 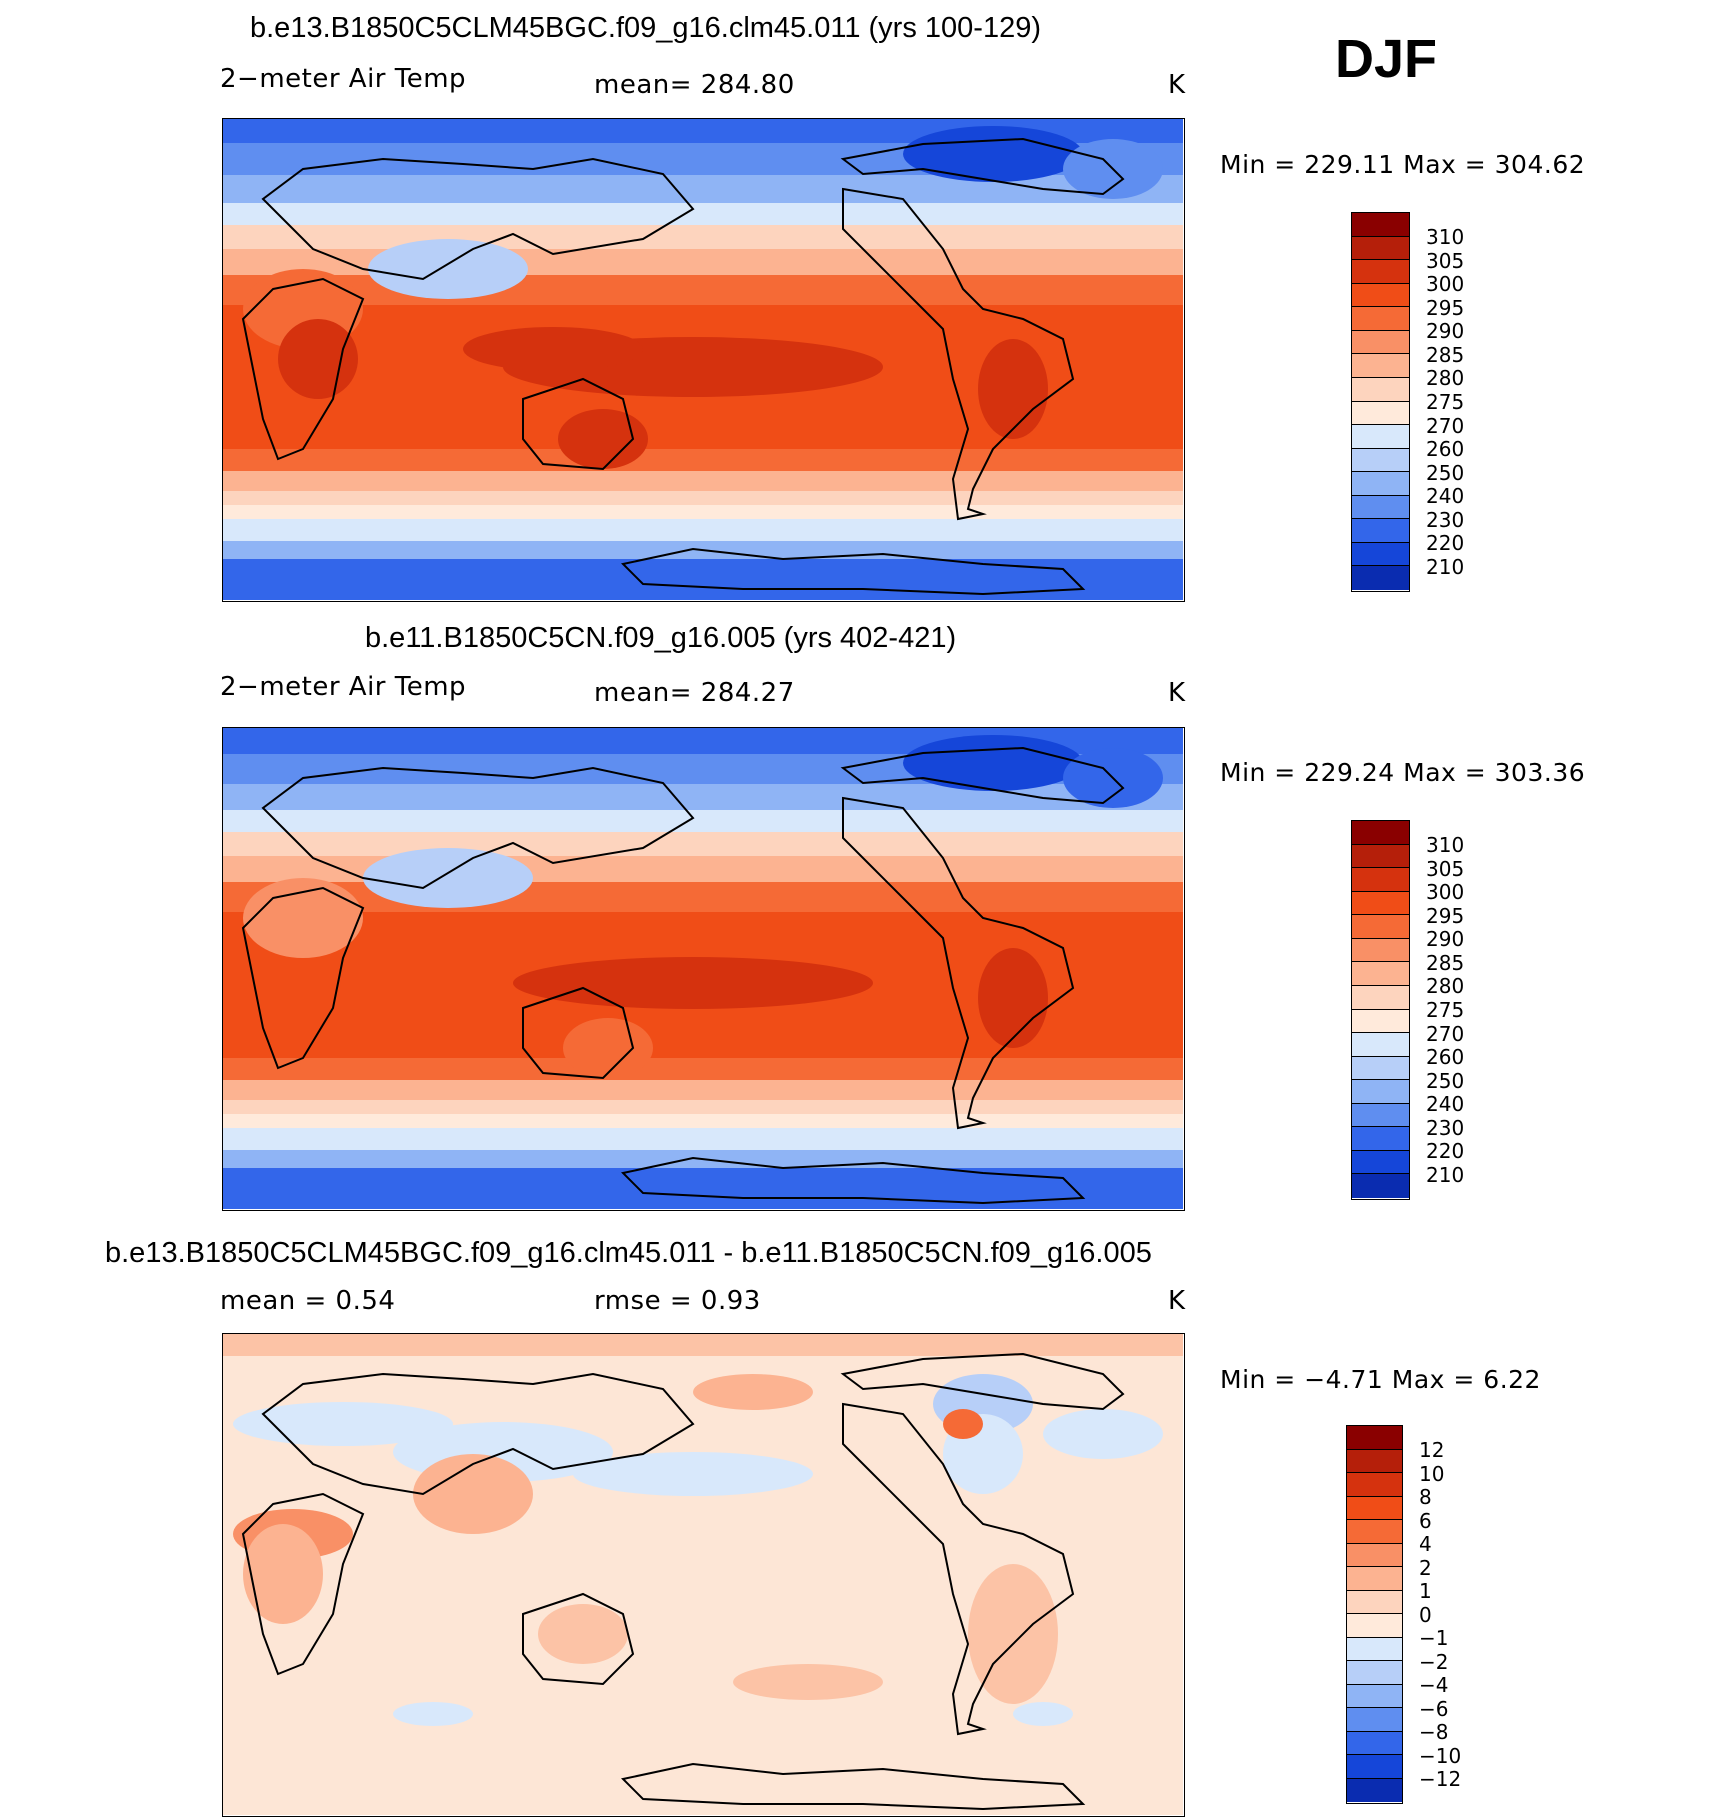 I want to click on panel3-map, so click(x=703, y=1575).